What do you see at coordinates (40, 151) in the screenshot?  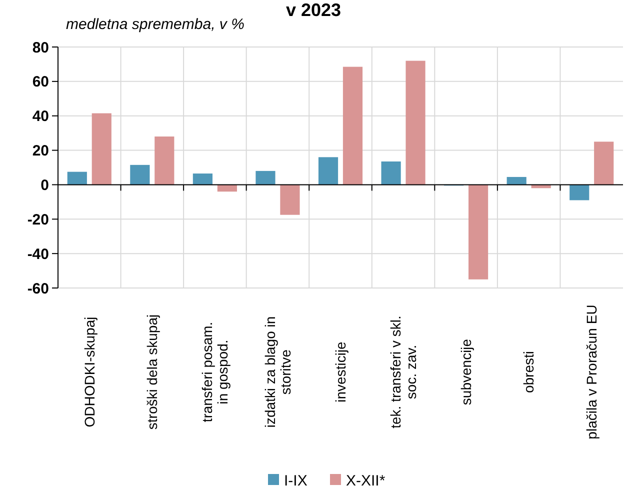 I see `y-tick-label: 20` at bounding box center [40, 151].